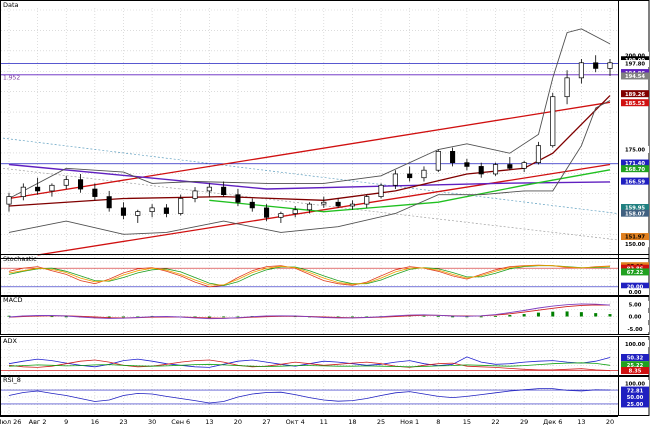  I want to click on panel-macd: MACD 5.00 0.00 -5.00, so click(325, 315).